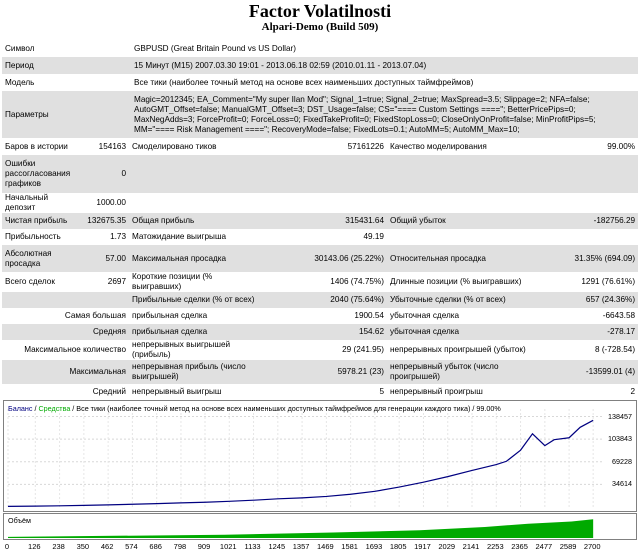  I want to click on errors-value: 0, so click(101, 174).